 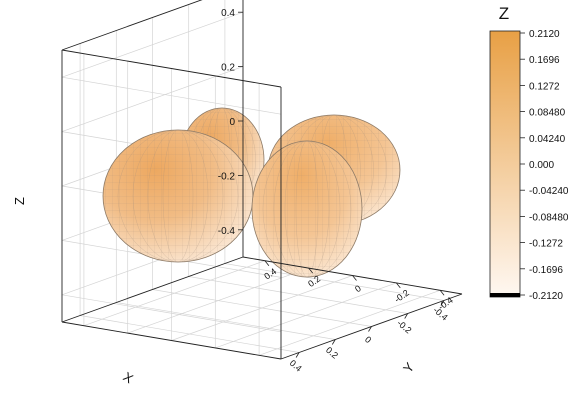 What do you see at coordinates (544, 60) in the screenshot?
I see `colorbar-tick-label: 0.1696` at bounding box center [544, 60].